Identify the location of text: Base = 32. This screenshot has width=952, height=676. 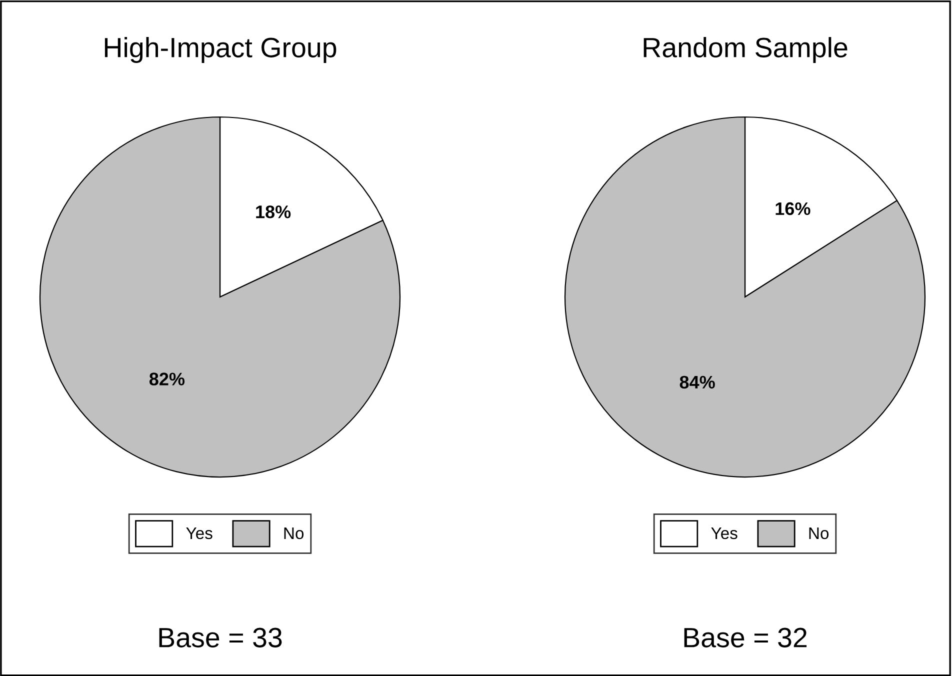
(745, 638).